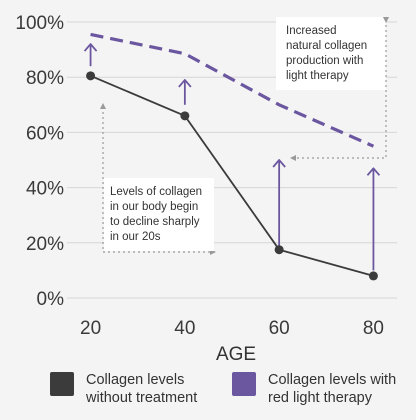 This screenshot has width=416, height=420. What do you see at coordinates (90, 328) in the screenshot?
I see `x-tick-label: 20` at bounding box center [90, 328].